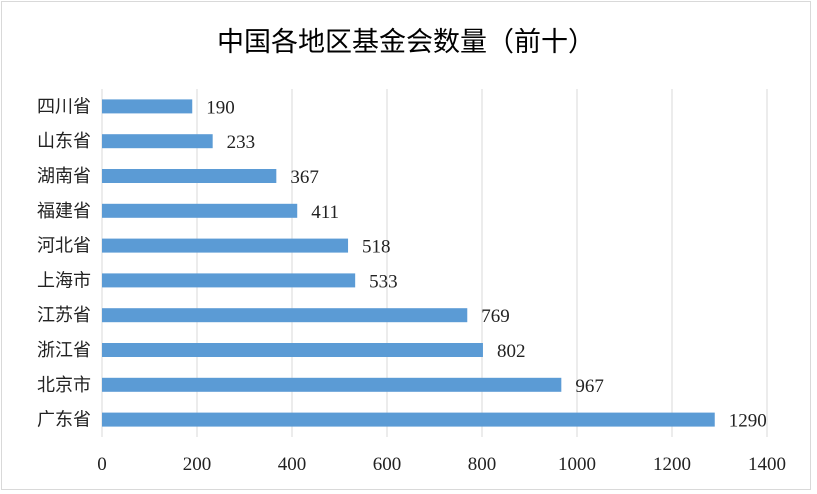 This screenshot has height=494, width=817. I want to click on x-tick-label: 1400, so click(767, 464).